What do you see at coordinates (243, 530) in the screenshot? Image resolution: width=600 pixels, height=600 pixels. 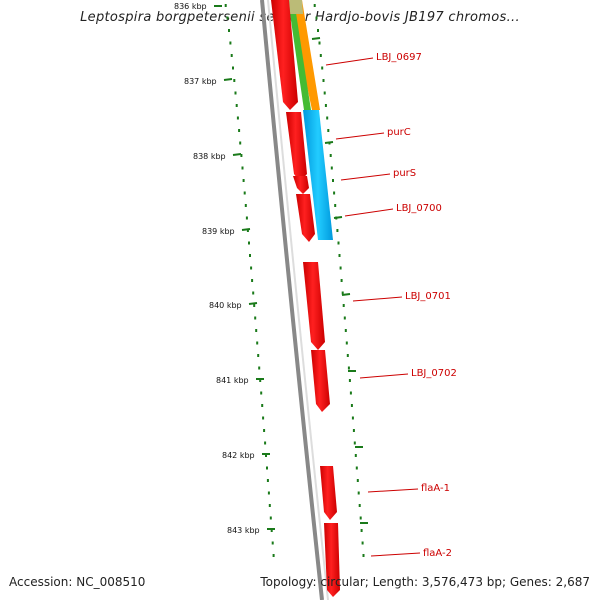 I see `tick-label-843: 843 kbp` at bounding box center [243, 530].